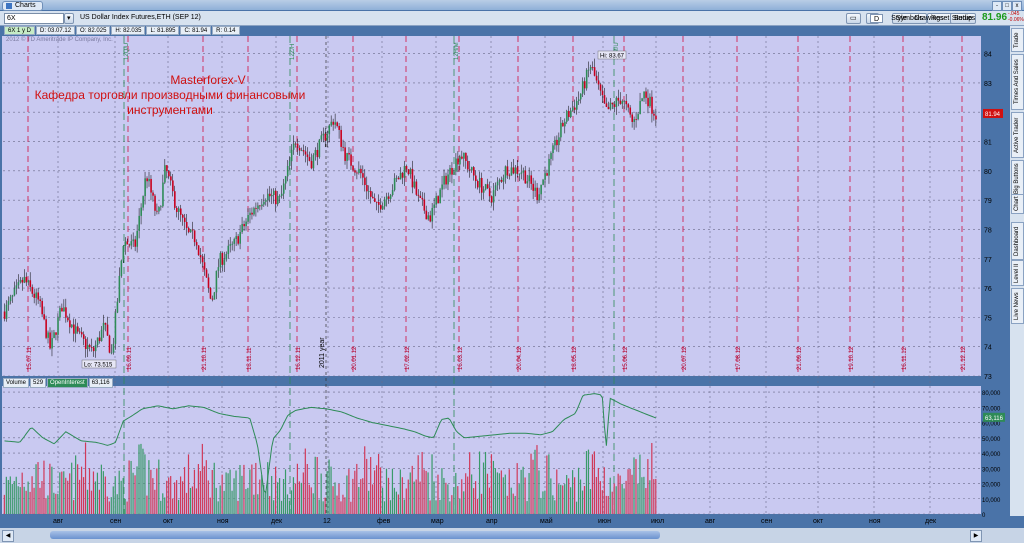  I want to click on volume-study-label: Volume 529 OpenInterest 63,116, so click(58, 383).